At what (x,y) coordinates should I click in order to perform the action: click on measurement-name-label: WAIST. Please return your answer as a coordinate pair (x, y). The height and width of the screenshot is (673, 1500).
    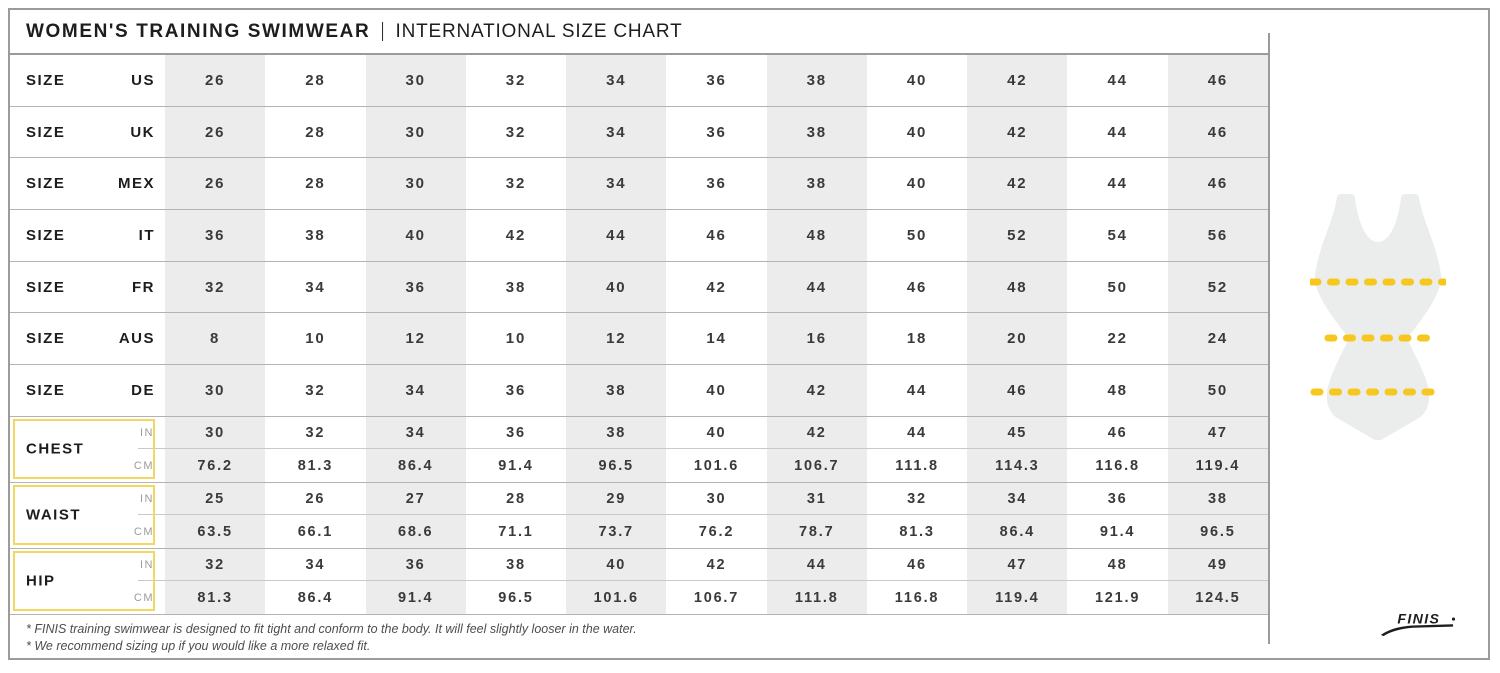
    Looking at the image, I should click on (53, 515).